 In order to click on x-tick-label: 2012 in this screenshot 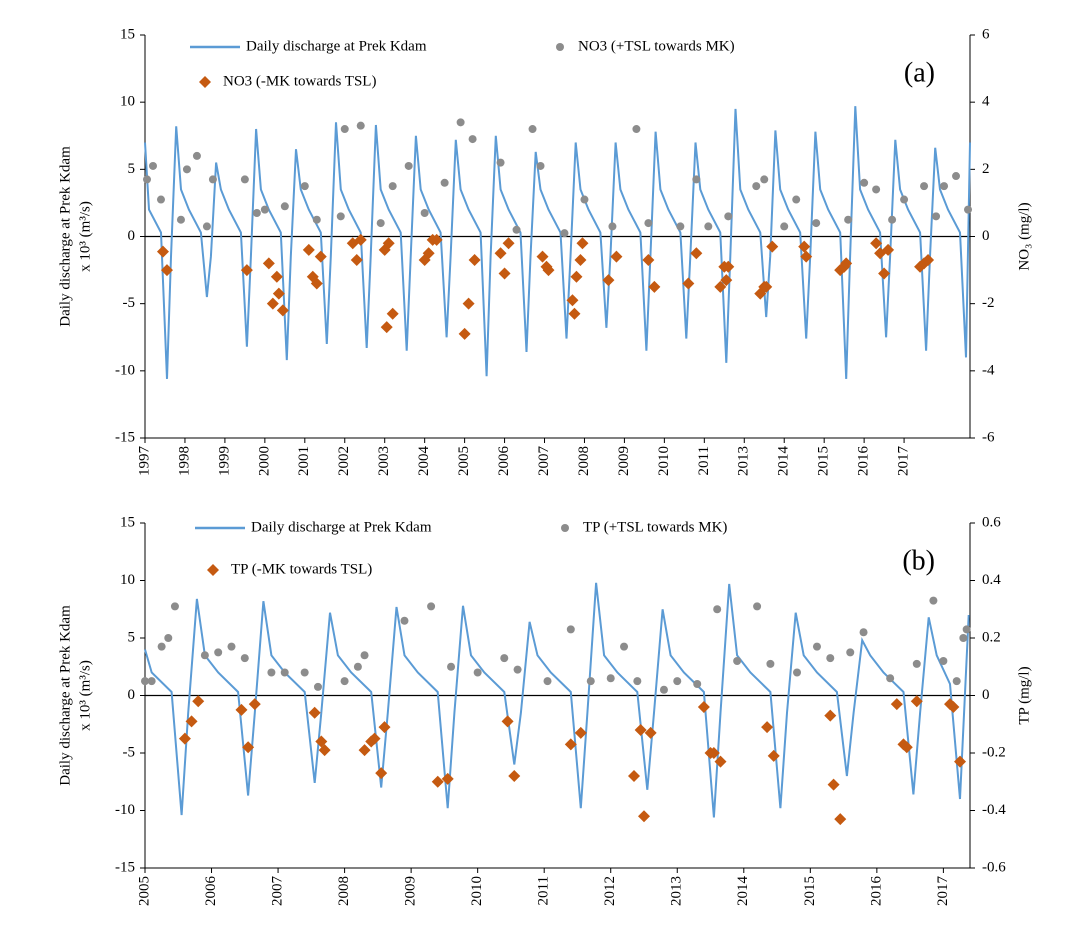, I will do `click(610, 891)`.